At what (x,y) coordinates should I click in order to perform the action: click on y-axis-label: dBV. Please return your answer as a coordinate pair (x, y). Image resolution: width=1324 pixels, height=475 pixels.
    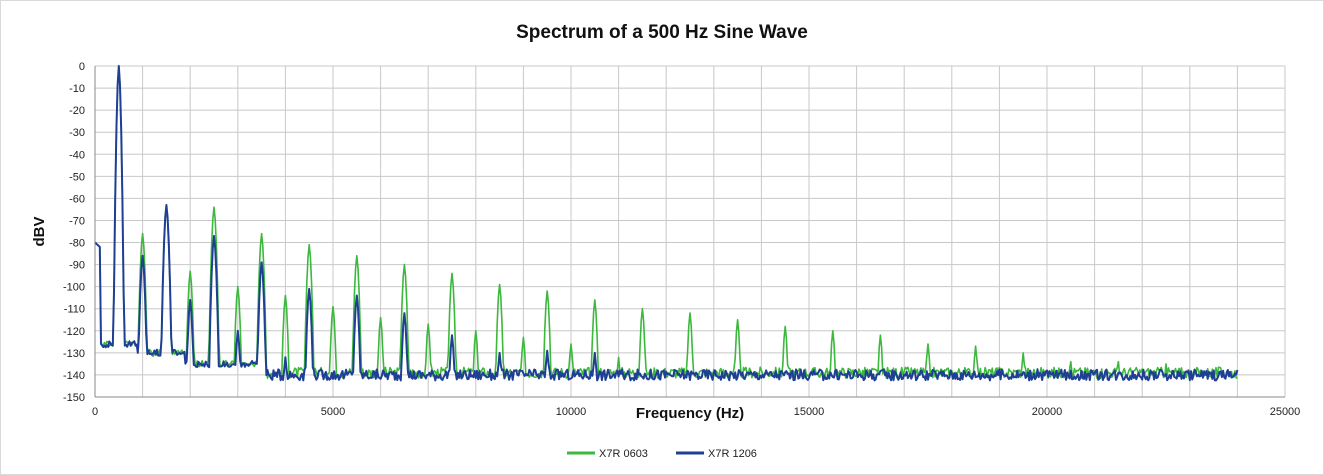
    Looking at the image, I should click on (39, 232).